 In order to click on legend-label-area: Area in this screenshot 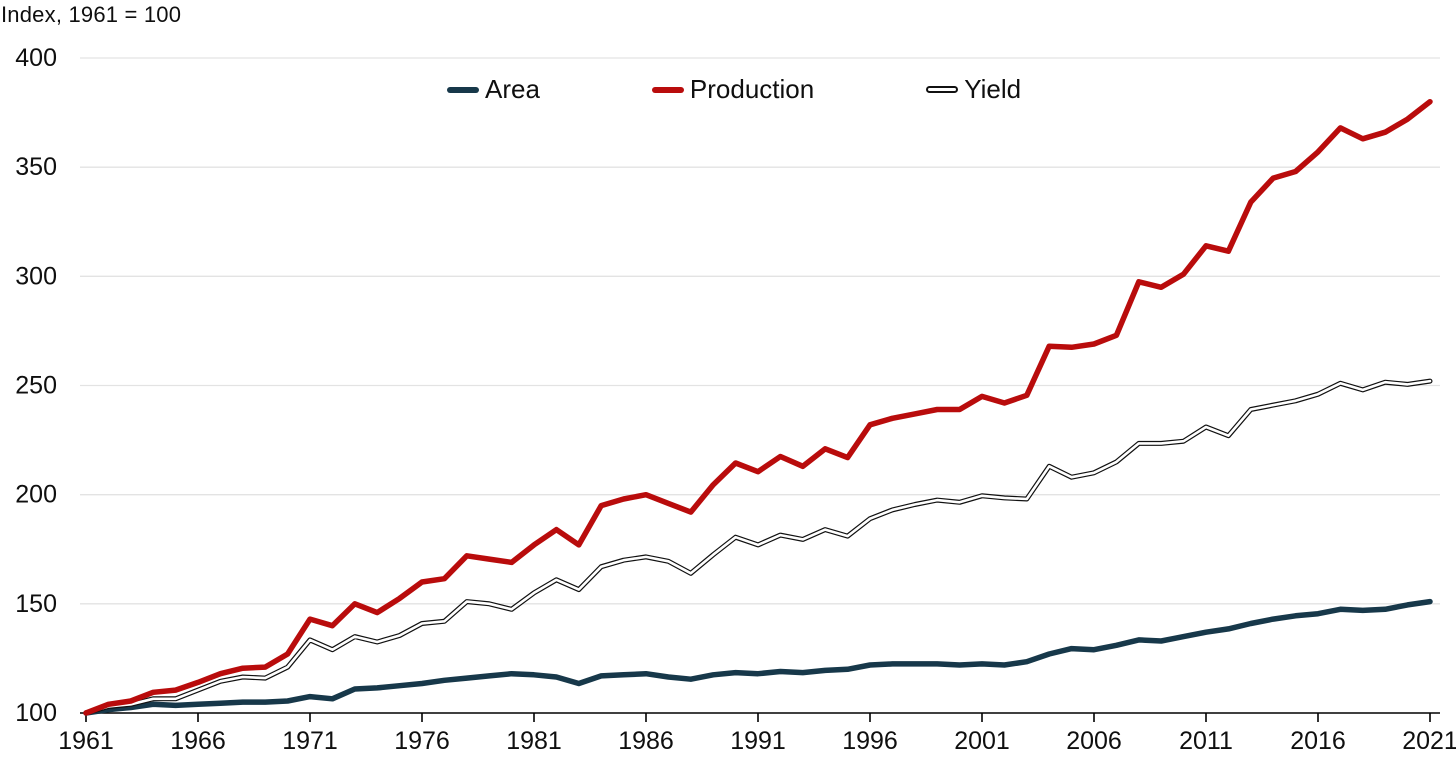, I will do `click(512, 89)`.